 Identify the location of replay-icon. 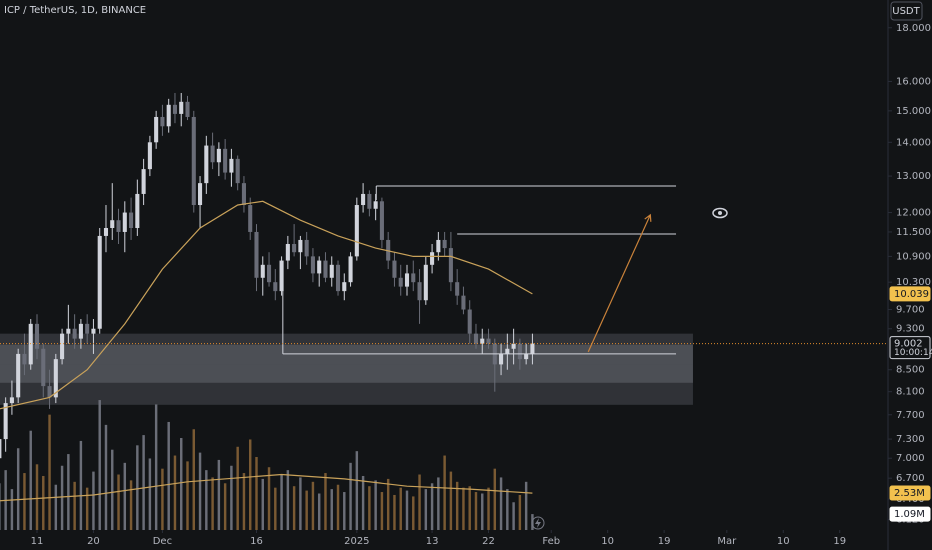
(538, 523).